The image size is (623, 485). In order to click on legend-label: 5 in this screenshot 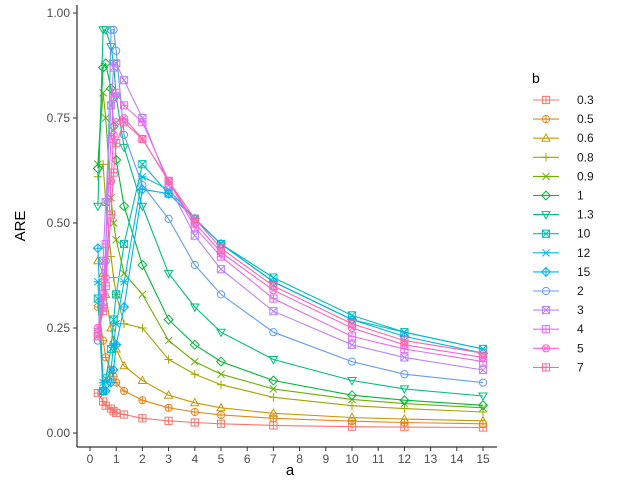, I will do `click(580, 348)`.